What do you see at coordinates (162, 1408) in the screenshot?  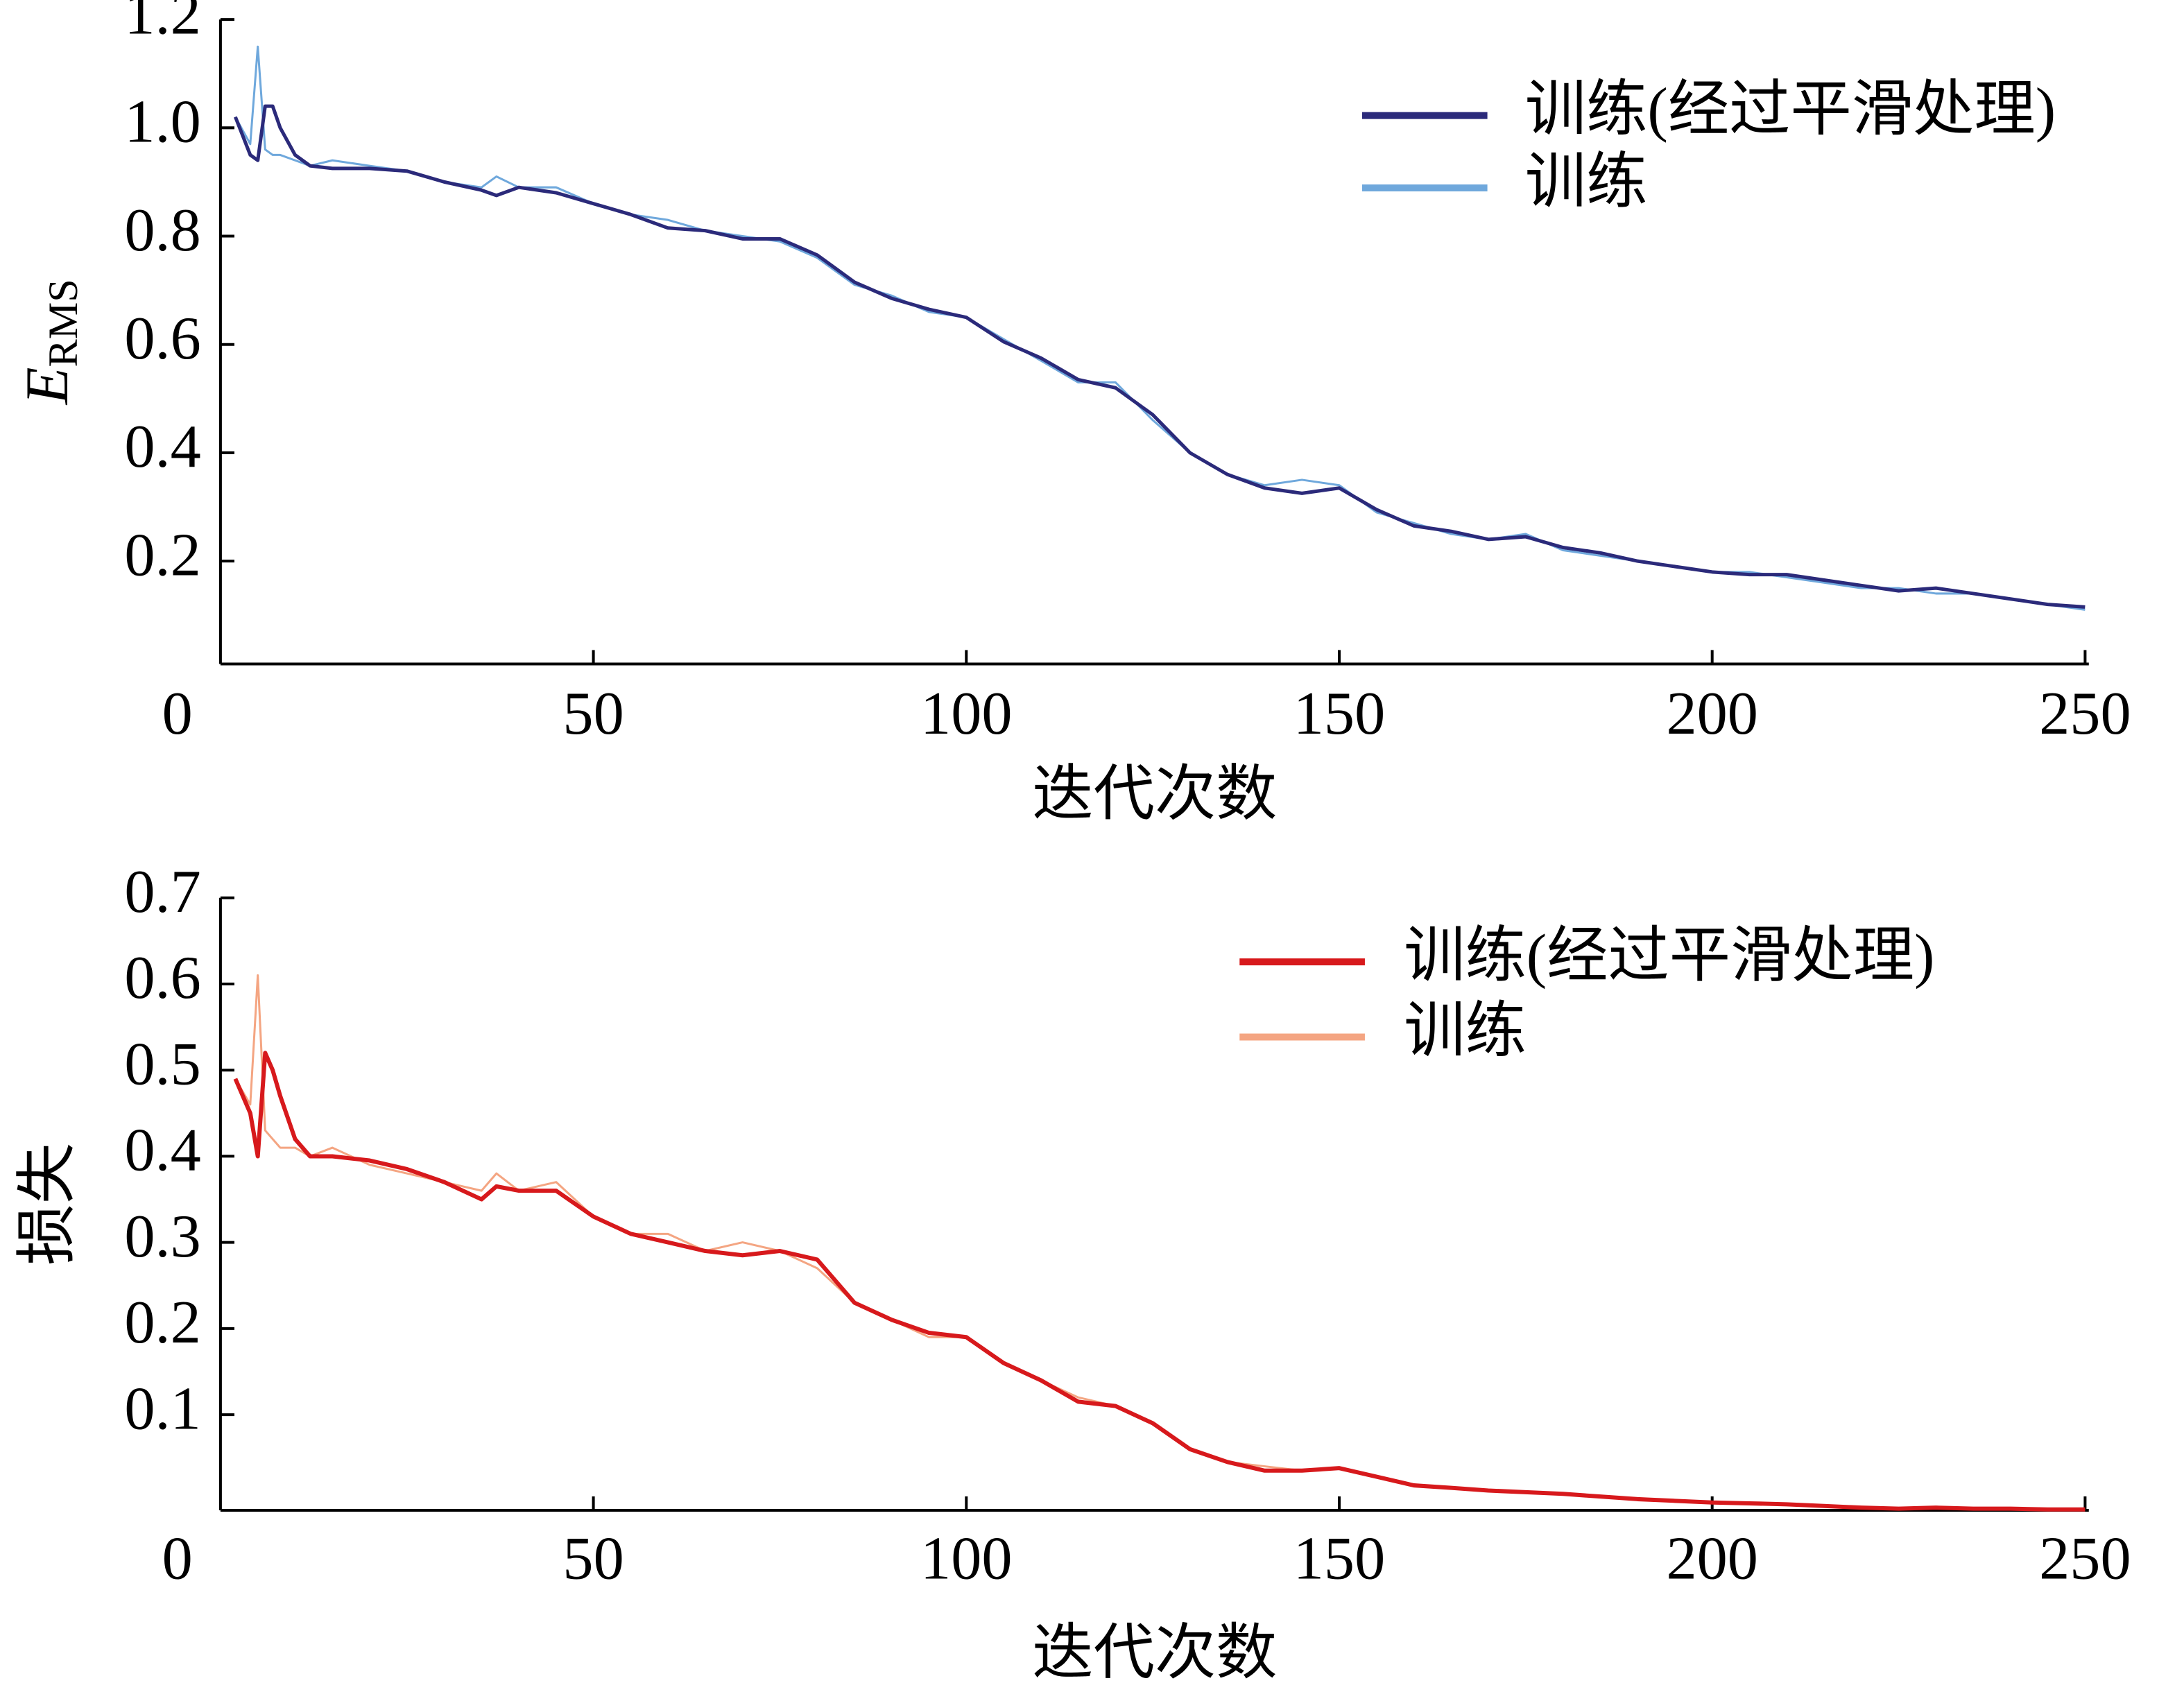 I see `y-tick-label: 0.1` at bounding box center [162, 1408].